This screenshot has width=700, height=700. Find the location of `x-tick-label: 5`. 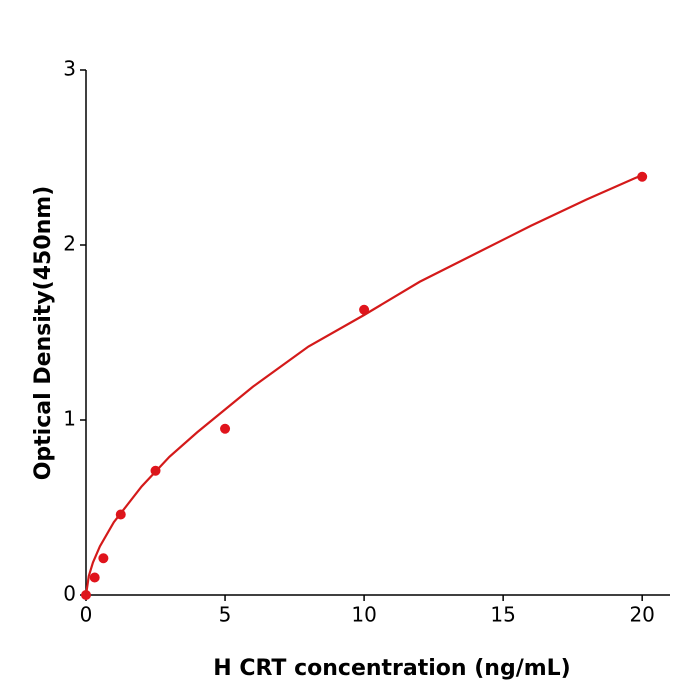

x-tick-label: 5 is located at coordinates (225, 615).